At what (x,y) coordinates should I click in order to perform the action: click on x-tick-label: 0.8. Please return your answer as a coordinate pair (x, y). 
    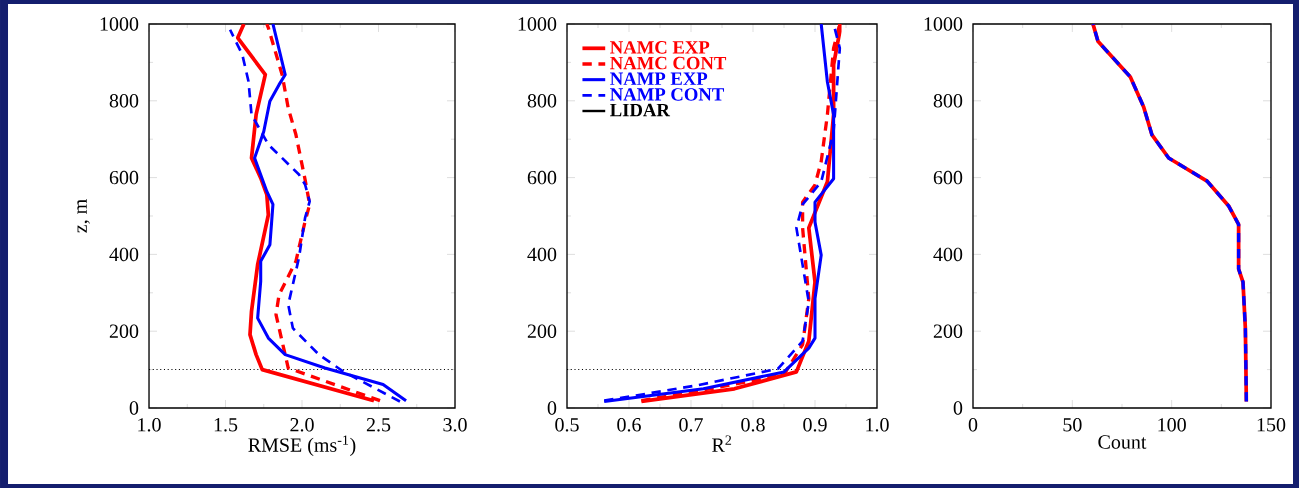
    Looking at the image, I should click on (753, 425).